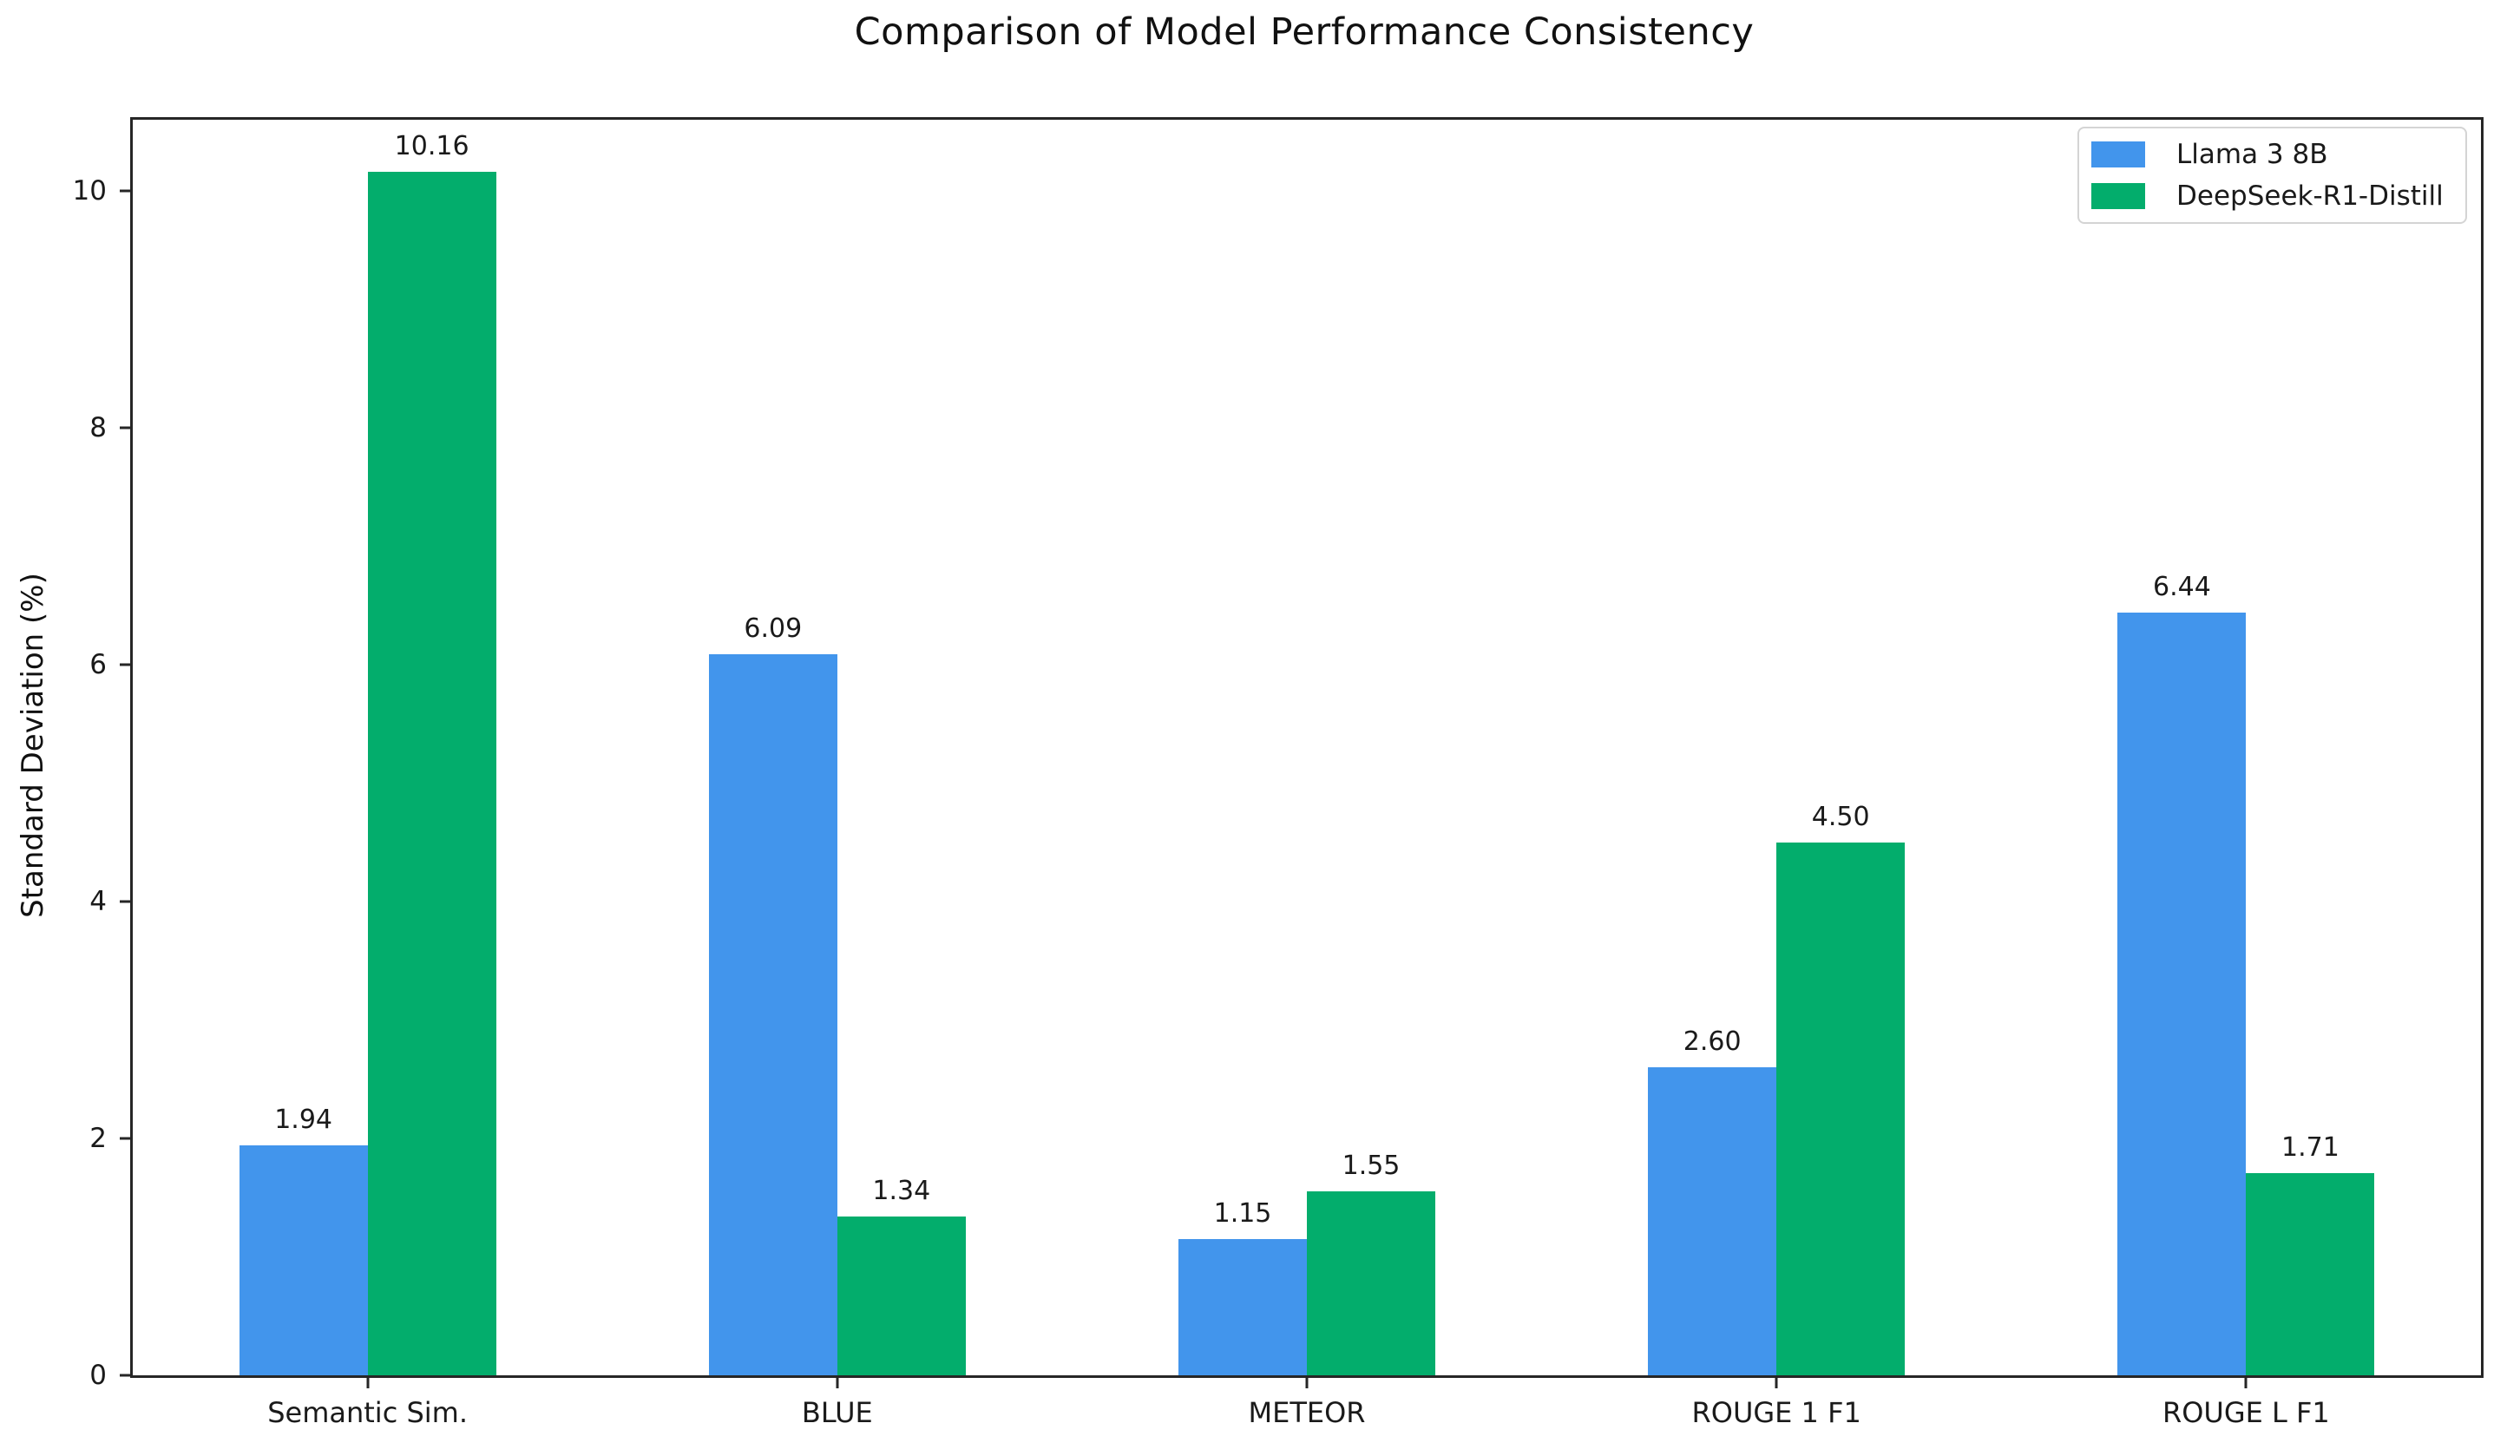 The image size is (2520, 1456). Describe the element at coordinates (98, 1375) in the screenshot. I see `y-tick-label: 0` at that location.